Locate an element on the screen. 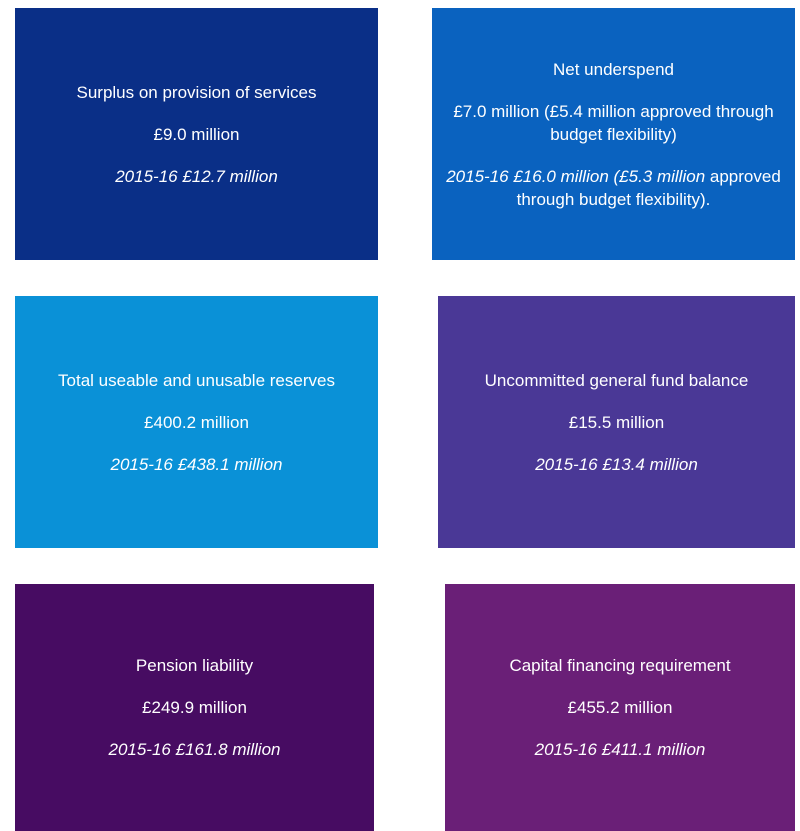 Image resolution: width=800 pixels, height=831 pixels. box-value: £400.2 million is located at coordinates (196, 422).